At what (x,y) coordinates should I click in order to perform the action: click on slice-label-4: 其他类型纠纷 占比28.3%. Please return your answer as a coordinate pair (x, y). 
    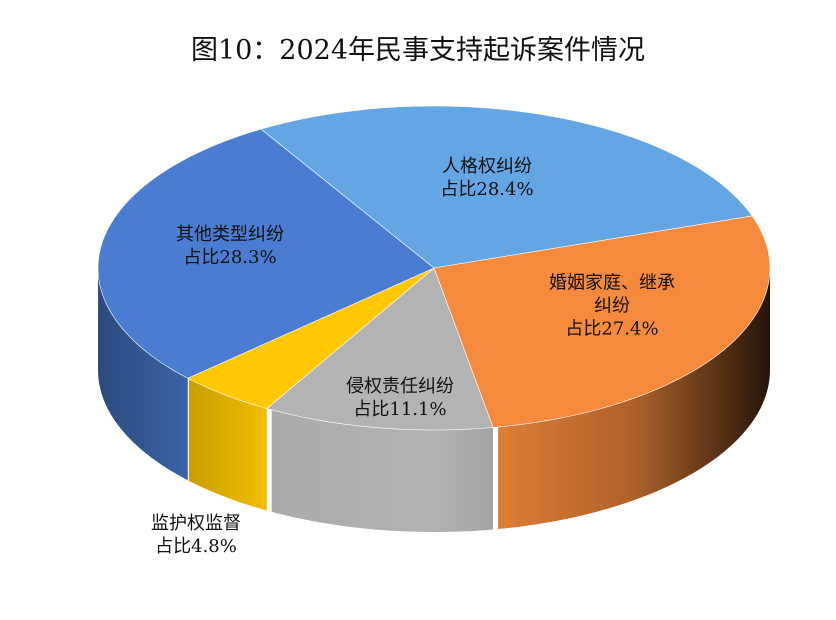
    Looking at the image, I should click on (230, 246).